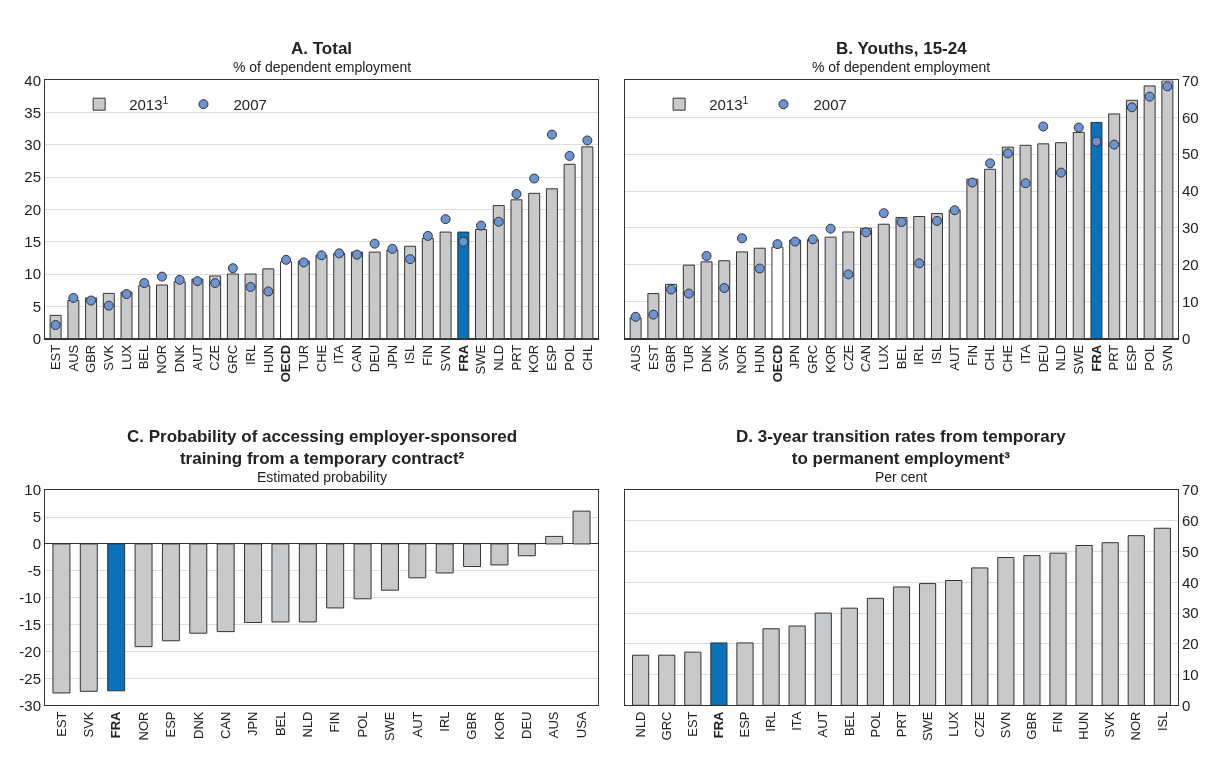 This screenshot has height=771, width=1207. Describe the element at coordinates (30, 651) in the screenshot. I see `y-tick-label: -20` at that location.